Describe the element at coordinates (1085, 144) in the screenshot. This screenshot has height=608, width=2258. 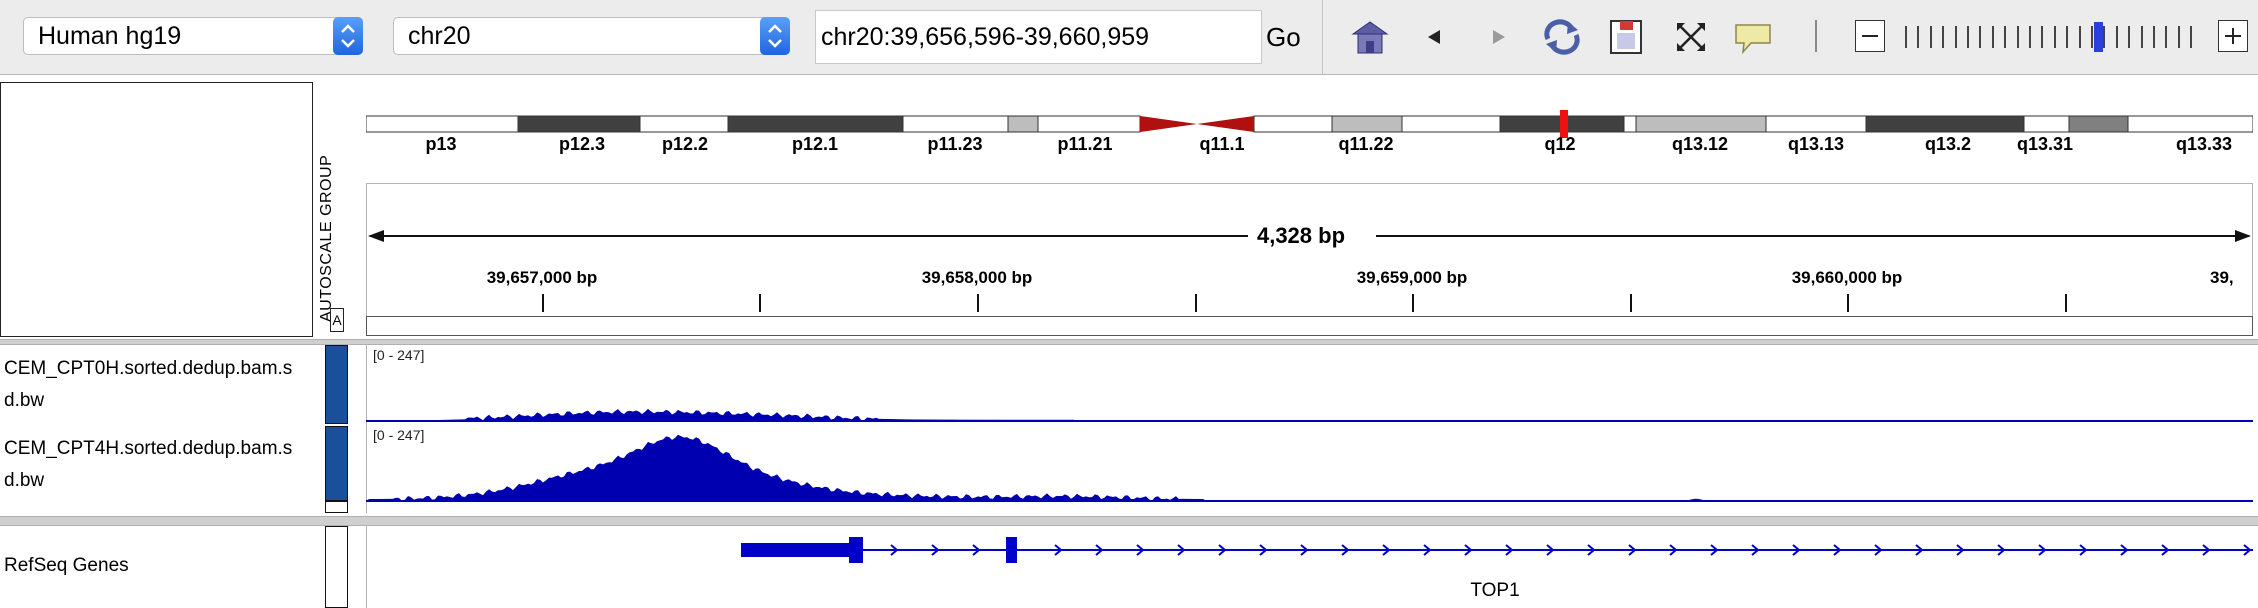
I see `band-label: p11.21` at that location.